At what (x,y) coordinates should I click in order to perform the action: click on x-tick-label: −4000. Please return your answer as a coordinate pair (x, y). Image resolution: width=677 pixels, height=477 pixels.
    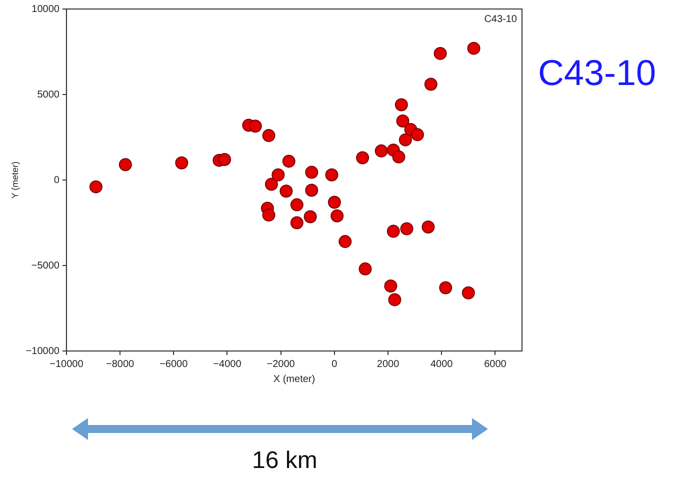
    Looking at the image, I should click on (227, 364).